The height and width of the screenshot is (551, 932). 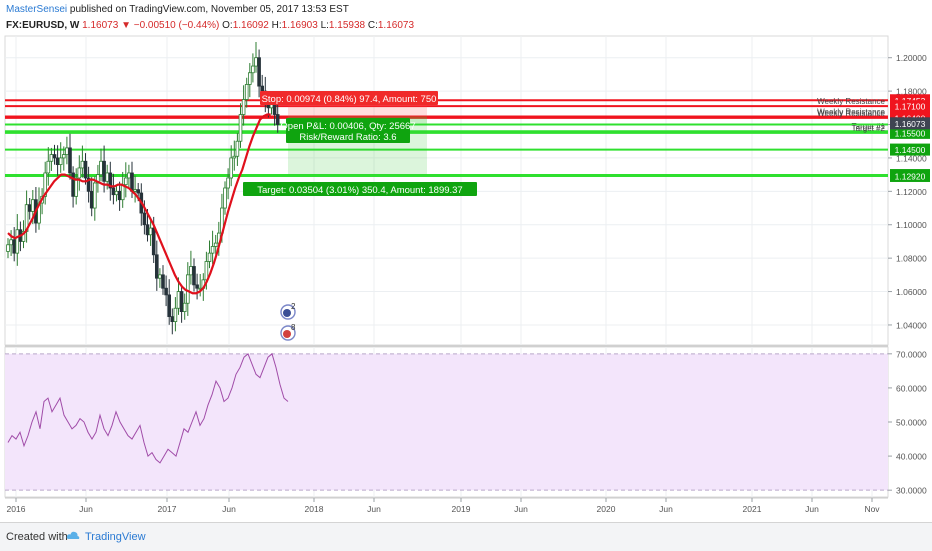 What do you see at coordinates (461, 509) in the screenshot?
I see `x-tick-label: 2019` at bounding box center [461, 509].